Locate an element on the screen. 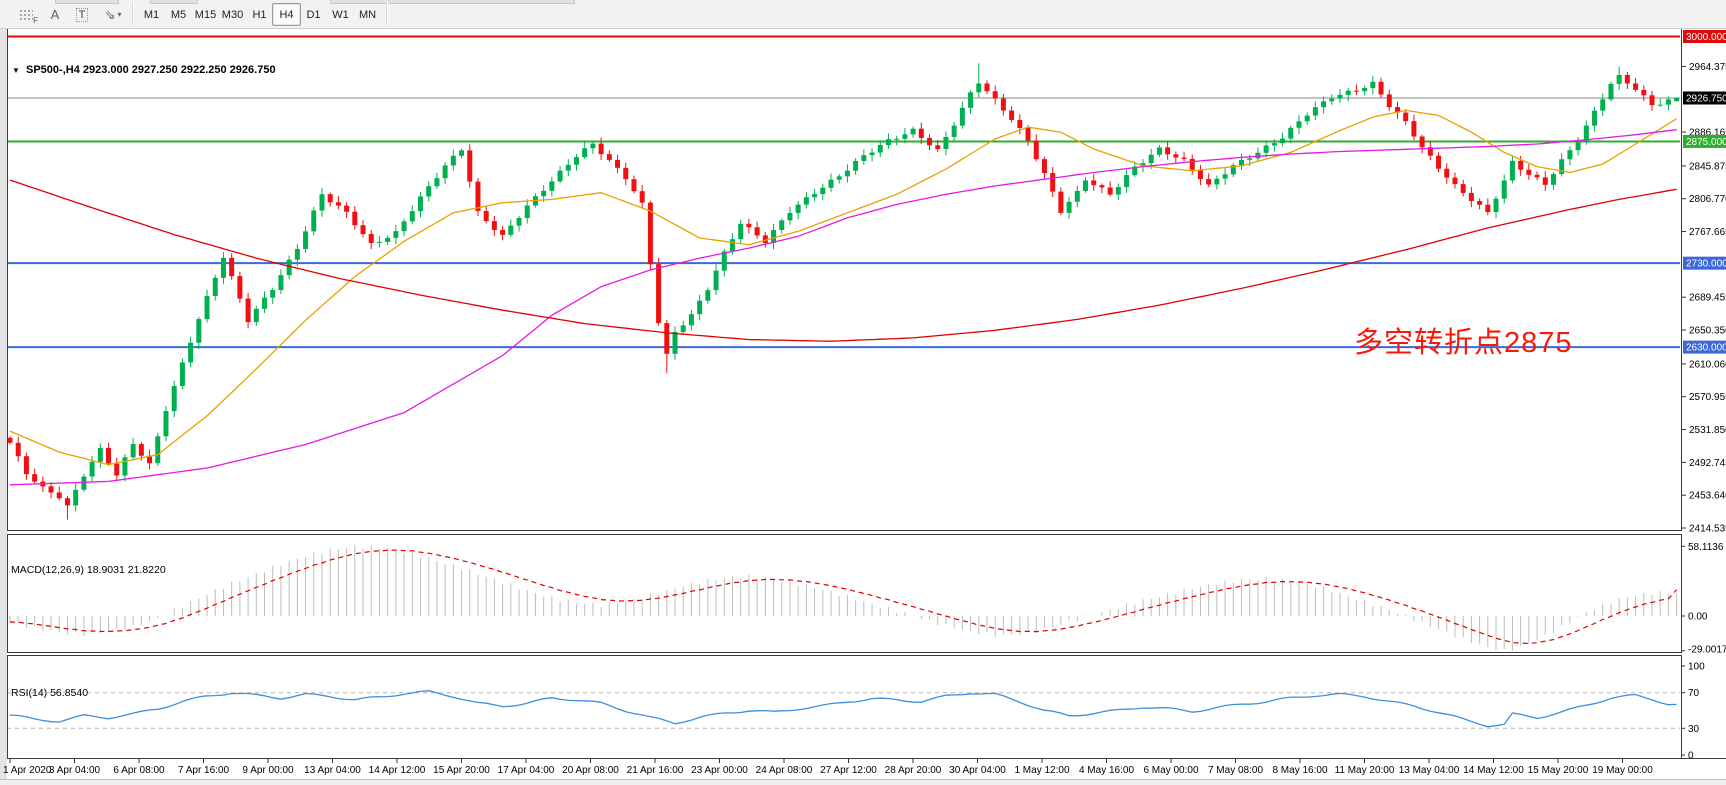 Image resolution: width=1726 pixels, height=785 pixels. svg-text: 2650.350 is located at coordinates (1707, 331).